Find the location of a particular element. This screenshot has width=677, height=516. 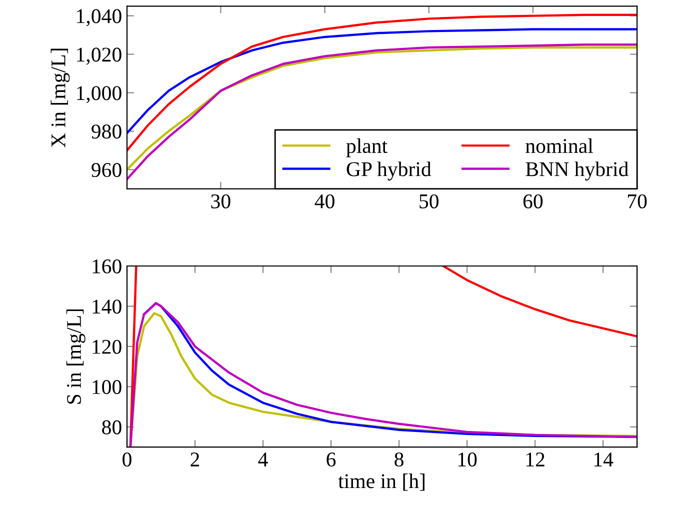

legend-label: nominal is located at coordinates (559, 146).